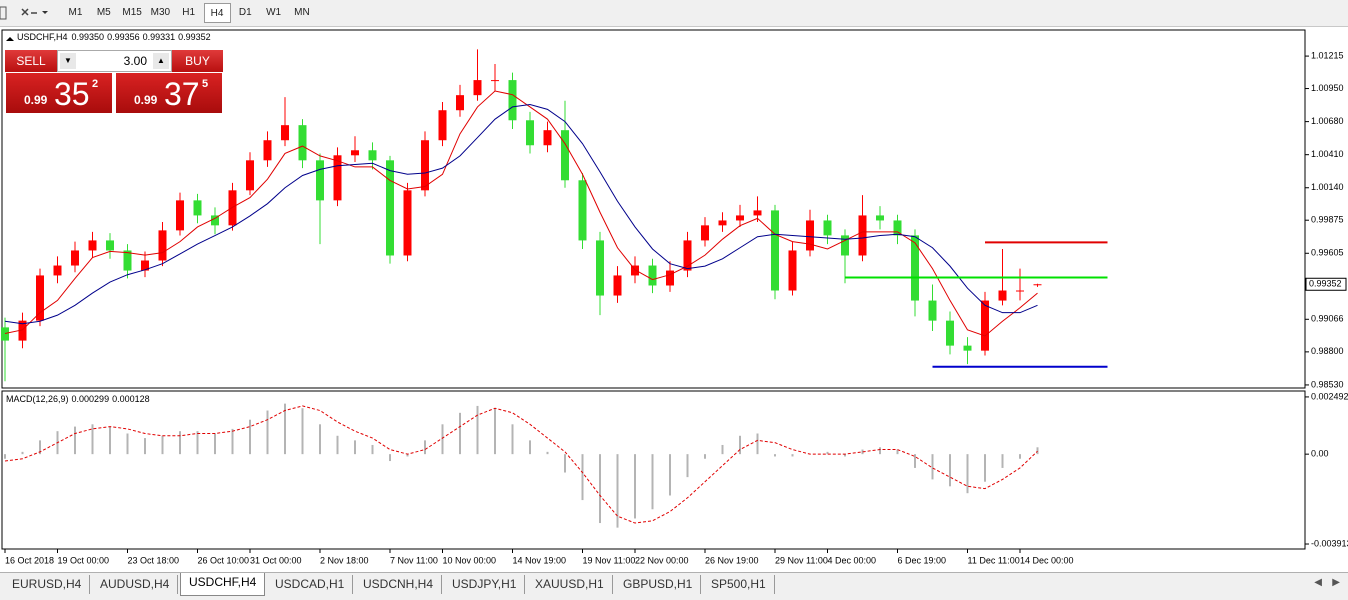 The width and height of the screenshot is (1348, 600). What do you see at coordinates (674, 13) in the screenshot?
I see `toolbar: M1 M5 M15 M30 H1 H4 D1 W1 MN` at bounding box center [674, 13].